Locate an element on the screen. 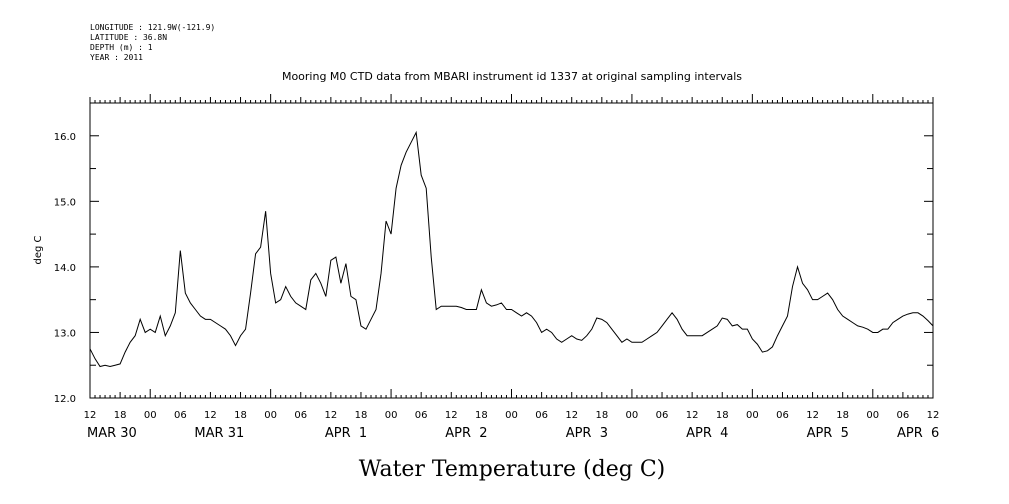 This screenshot has height=504, width=1009. y-tick-label: 16.0 is located at coordinates (65, 137).